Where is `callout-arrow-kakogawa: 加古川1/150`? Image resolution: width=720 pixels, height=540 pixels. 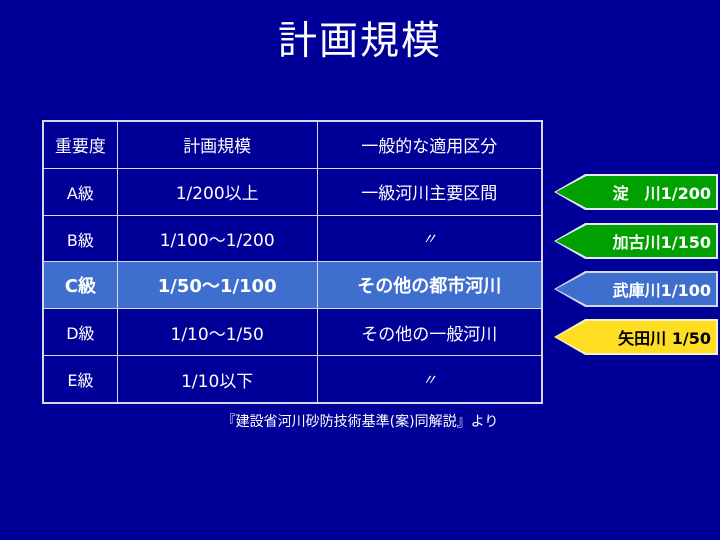 callout-arrow-kakogawa: 加古川1/150 is located at coordinates (636, 241).